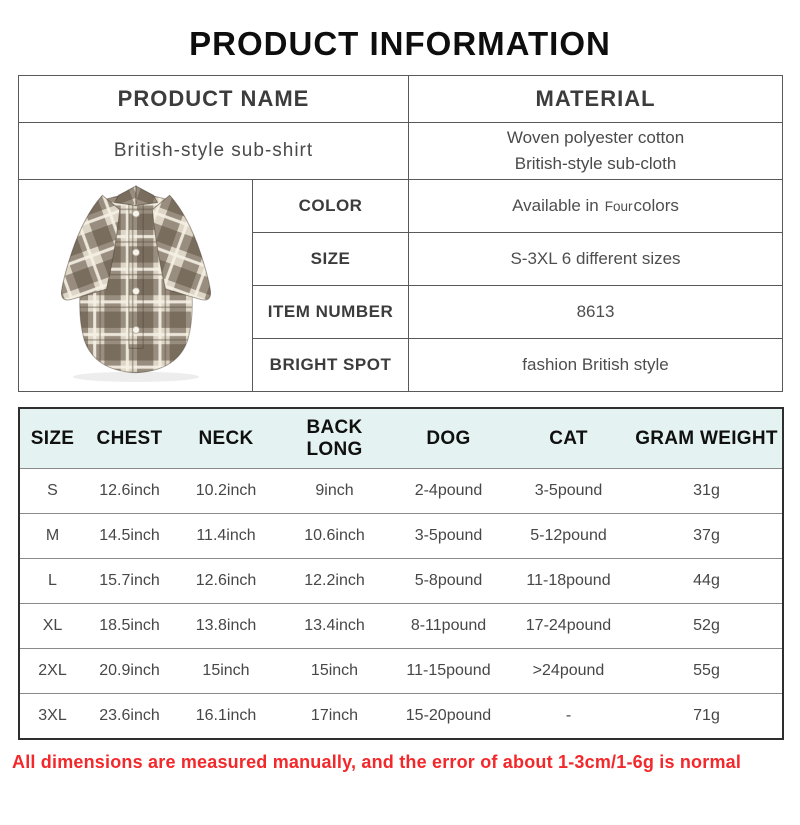 The height and width of the screenshot is (825, 800). Describe the element at coordinates (226, 438) in the screenshot. I see `col-header-neck: NECK` at that location.